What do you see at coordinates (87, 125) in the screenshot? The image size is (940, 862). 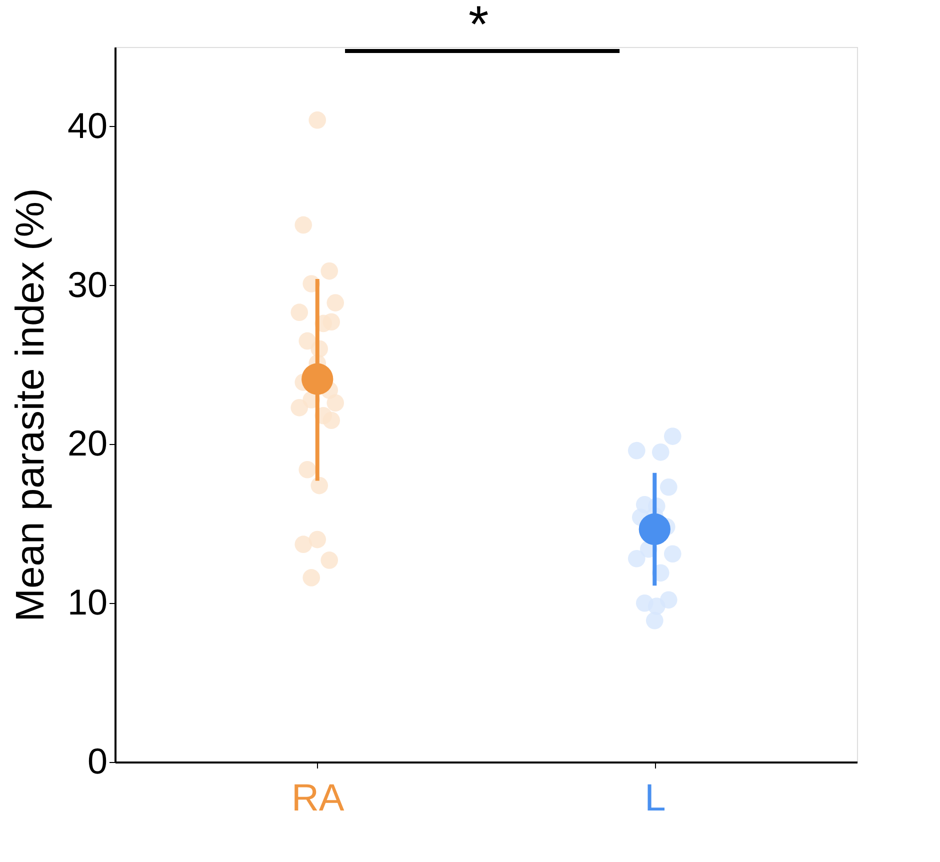 I see `y-tick-label: 40` at bounding box center [87, 125].